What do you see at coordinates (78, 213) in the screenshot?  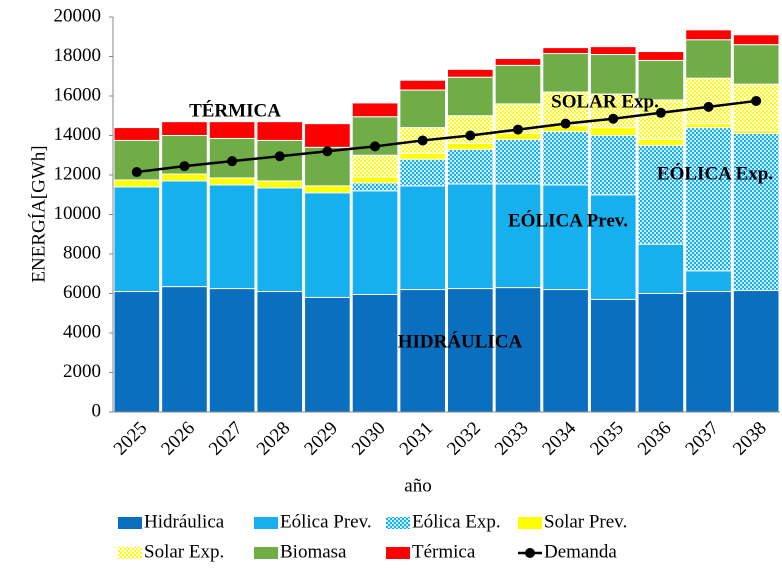 I see `y-tick-label: 10000` at bounding box center [78, 213].